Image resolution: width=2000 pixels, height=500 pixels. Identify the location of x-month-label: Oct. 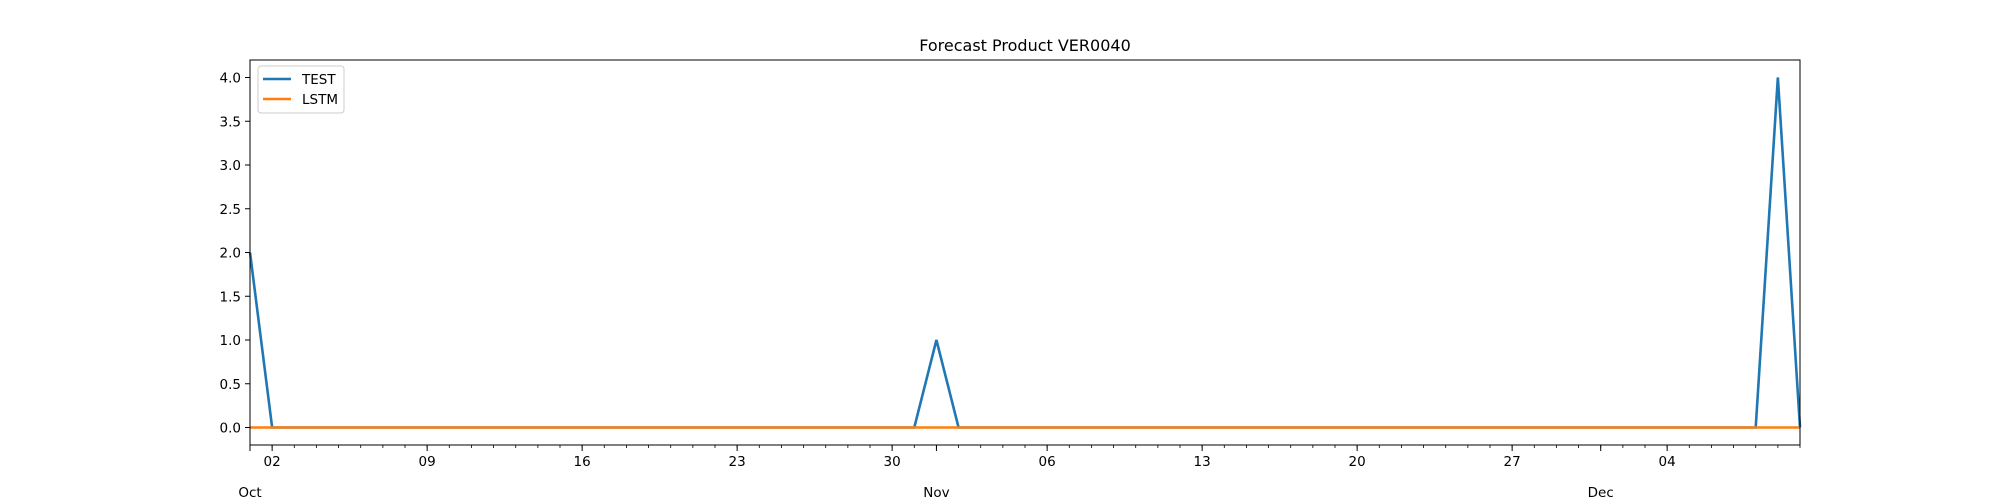
(249, 492).